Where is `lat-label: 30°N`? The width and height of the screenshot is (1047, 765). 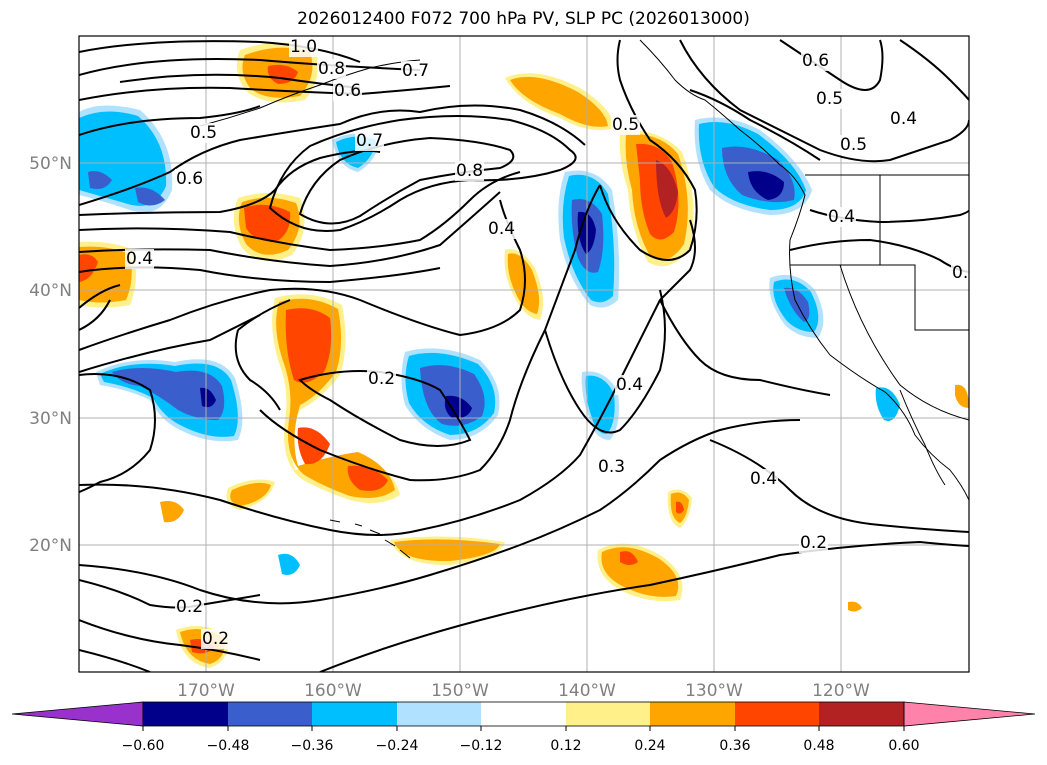 lat-label: 30°N is located at coordinates (50, 419).